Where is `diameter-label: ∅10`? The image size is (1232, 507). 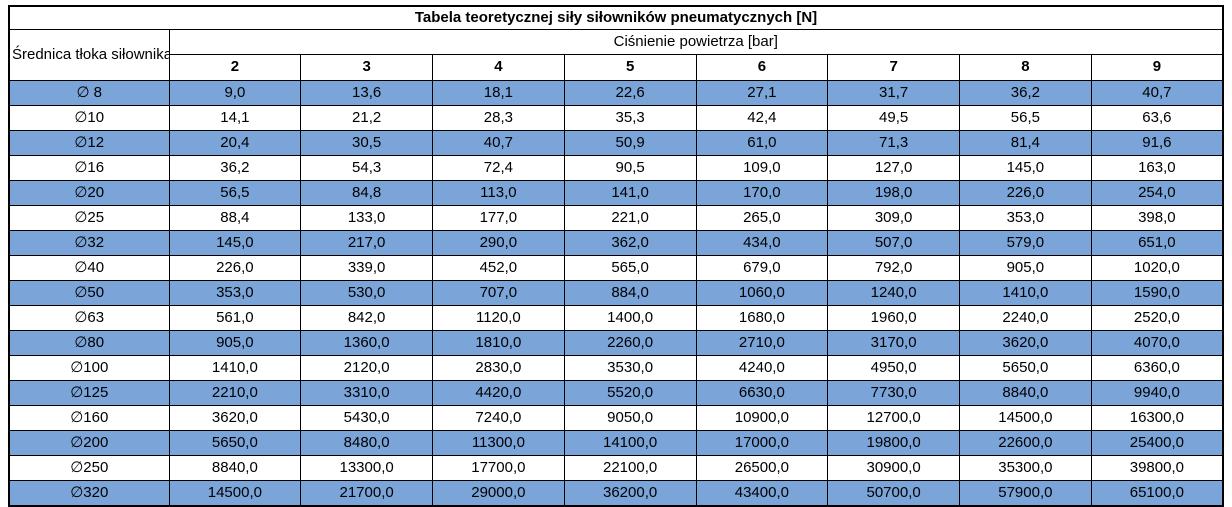 diameter-label: ∅10 is located at coordinates (89, 118).